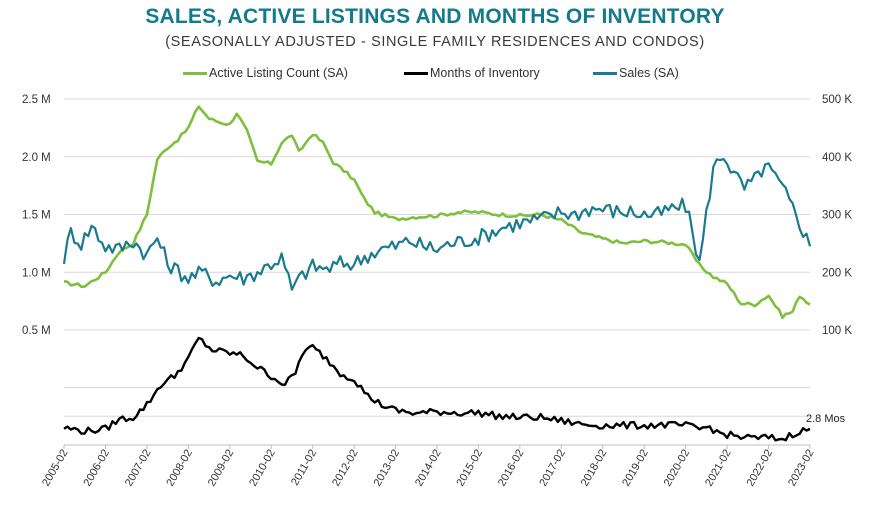 Image resolution: width=870 pixels, height=511 pixels. I want to click on left-axis-tick-label: 2.5 M, so click(36, 100).